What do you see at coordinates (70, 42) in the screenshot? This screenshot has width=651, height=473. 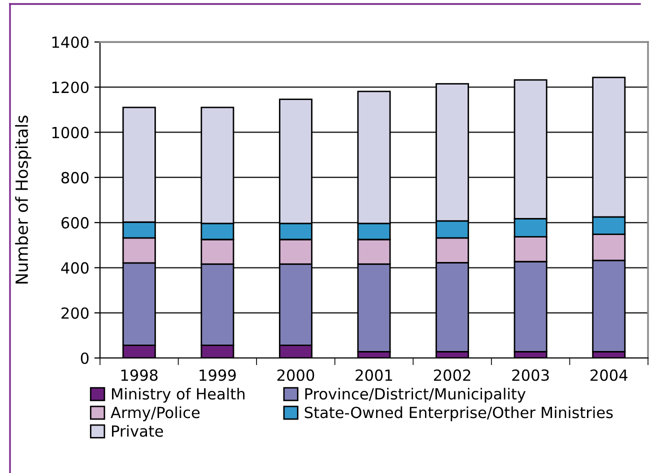 I see `y-tick-label: 1400` at bounding box center [70, 42].